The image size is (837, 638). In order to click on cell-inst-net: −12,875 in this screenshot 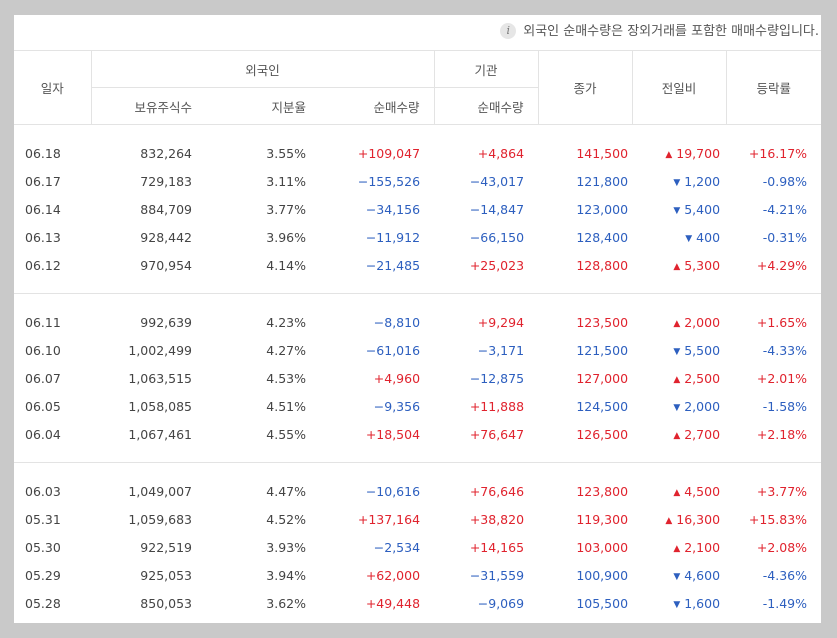, I will do `click(497, 378)`.